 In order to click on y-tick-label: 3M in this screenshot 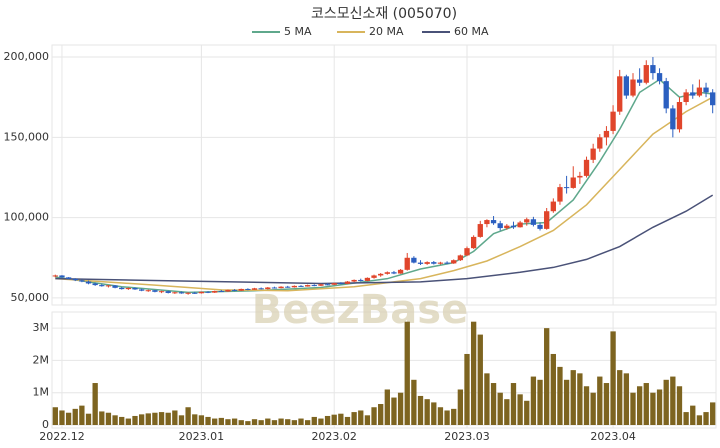, I will do `click(41, 327)`.